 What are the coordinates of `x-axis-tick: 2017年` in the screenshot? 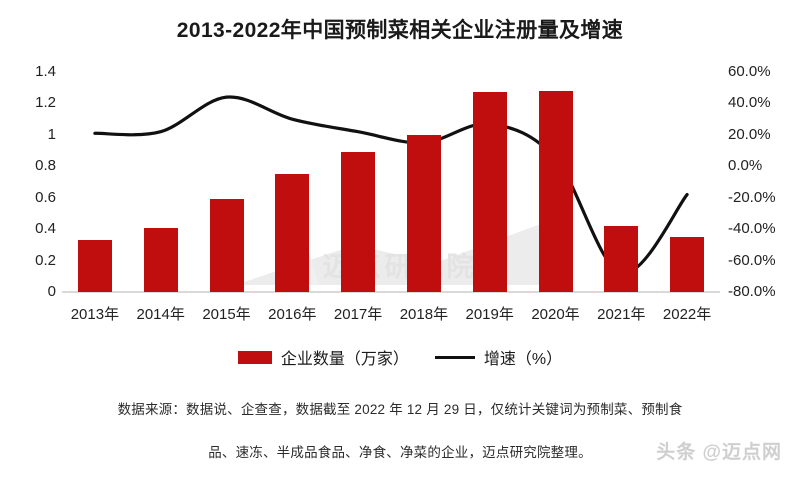 It's located at (358, 314).